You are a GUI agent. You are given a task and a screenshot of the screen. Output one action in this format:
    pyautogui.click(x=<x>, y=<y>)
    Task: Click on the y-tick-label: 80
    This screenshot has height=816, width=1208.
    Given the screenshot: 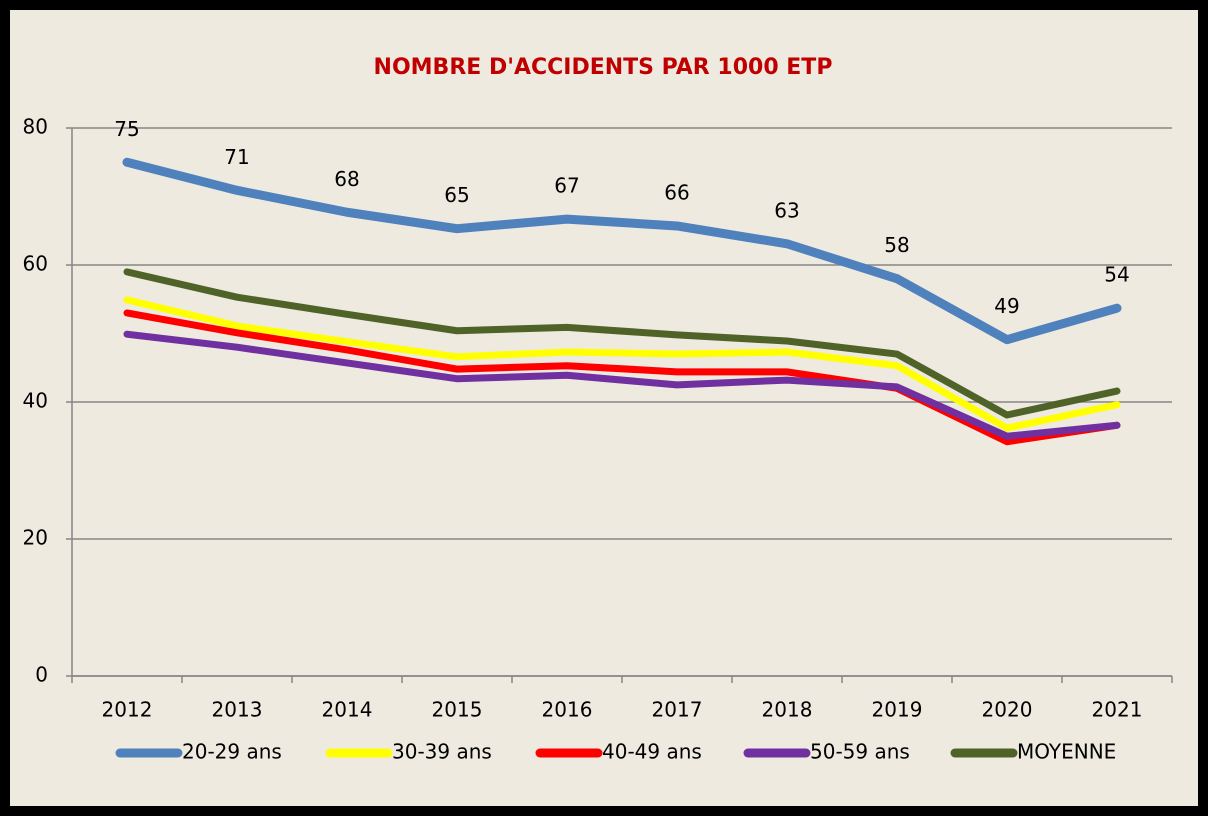 What is the action you would take?
    pyautogui.click(x=35, y=127)
    